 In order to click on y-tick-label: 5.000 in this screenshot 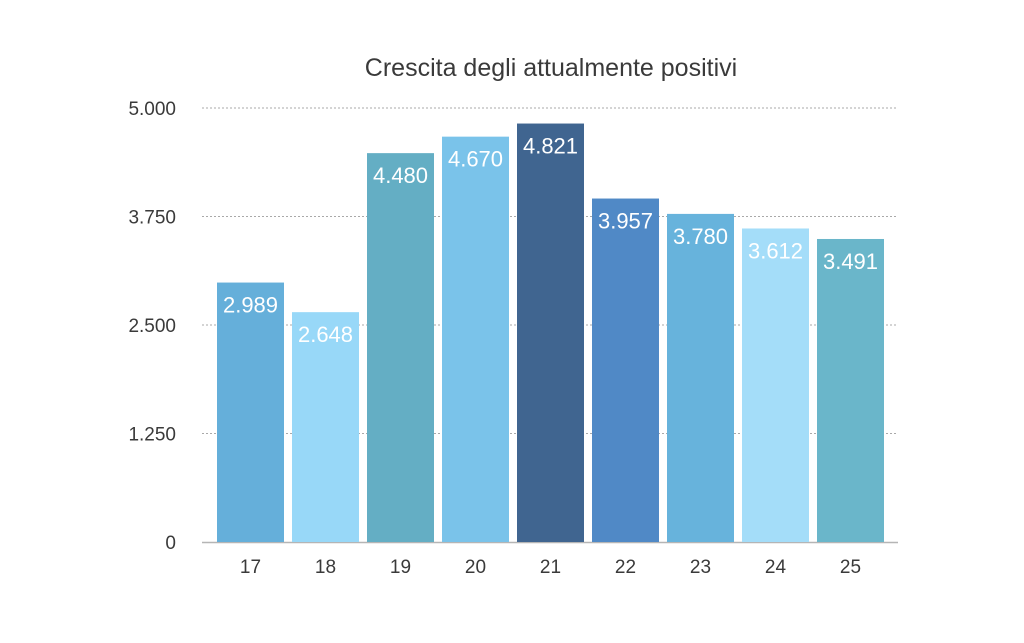, I will do `click(152, 109)`.